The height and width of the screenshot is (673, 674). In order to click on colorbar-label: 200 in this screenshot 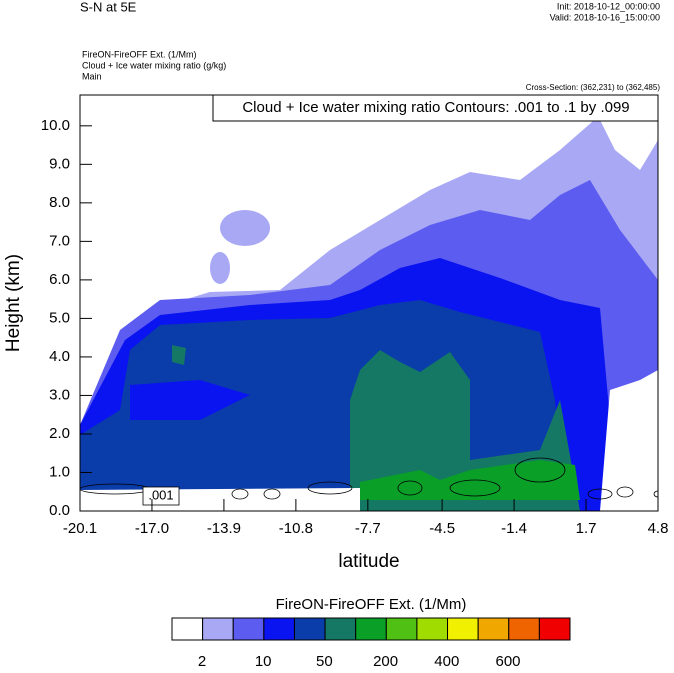, I will do `click(385, 660)`.